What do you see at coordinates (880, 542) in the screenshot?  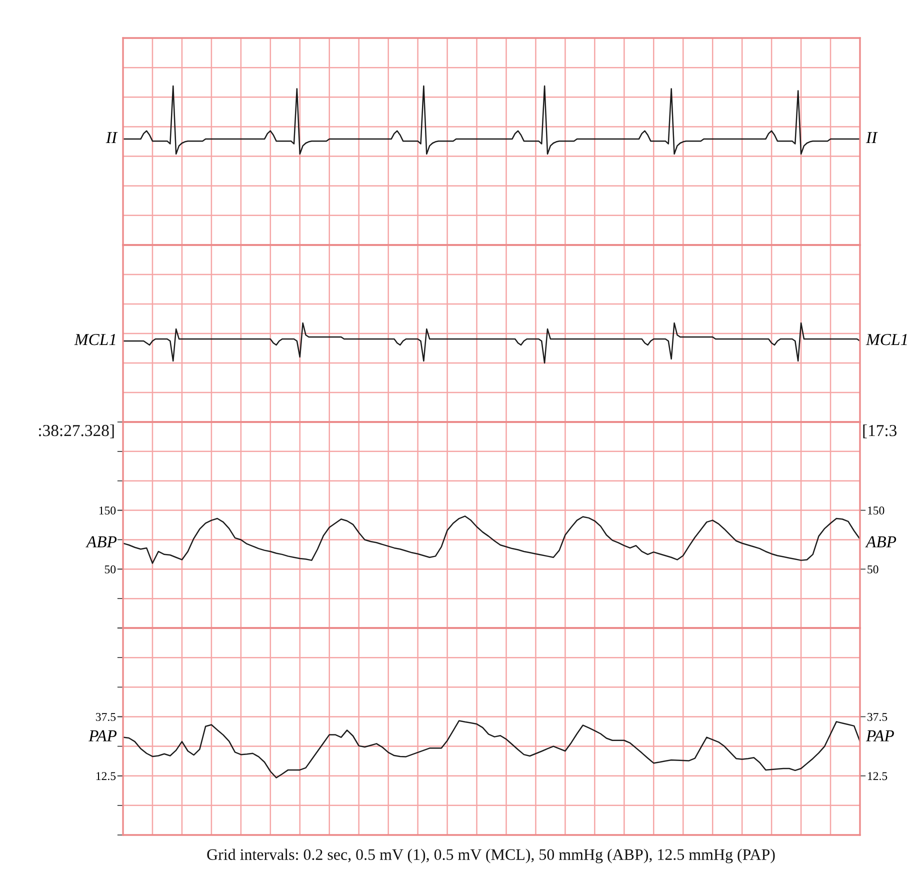 I see `y2-axis-title: ABP` at bounding box center [880, 542].